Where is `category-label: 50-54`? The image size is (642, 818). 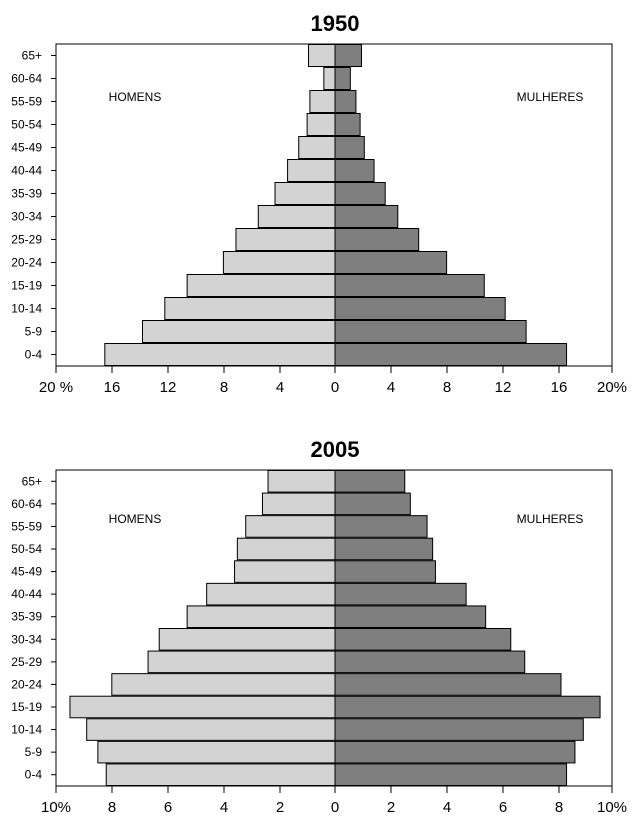
category-label: 50-54 is located at coordinates (26, 125).